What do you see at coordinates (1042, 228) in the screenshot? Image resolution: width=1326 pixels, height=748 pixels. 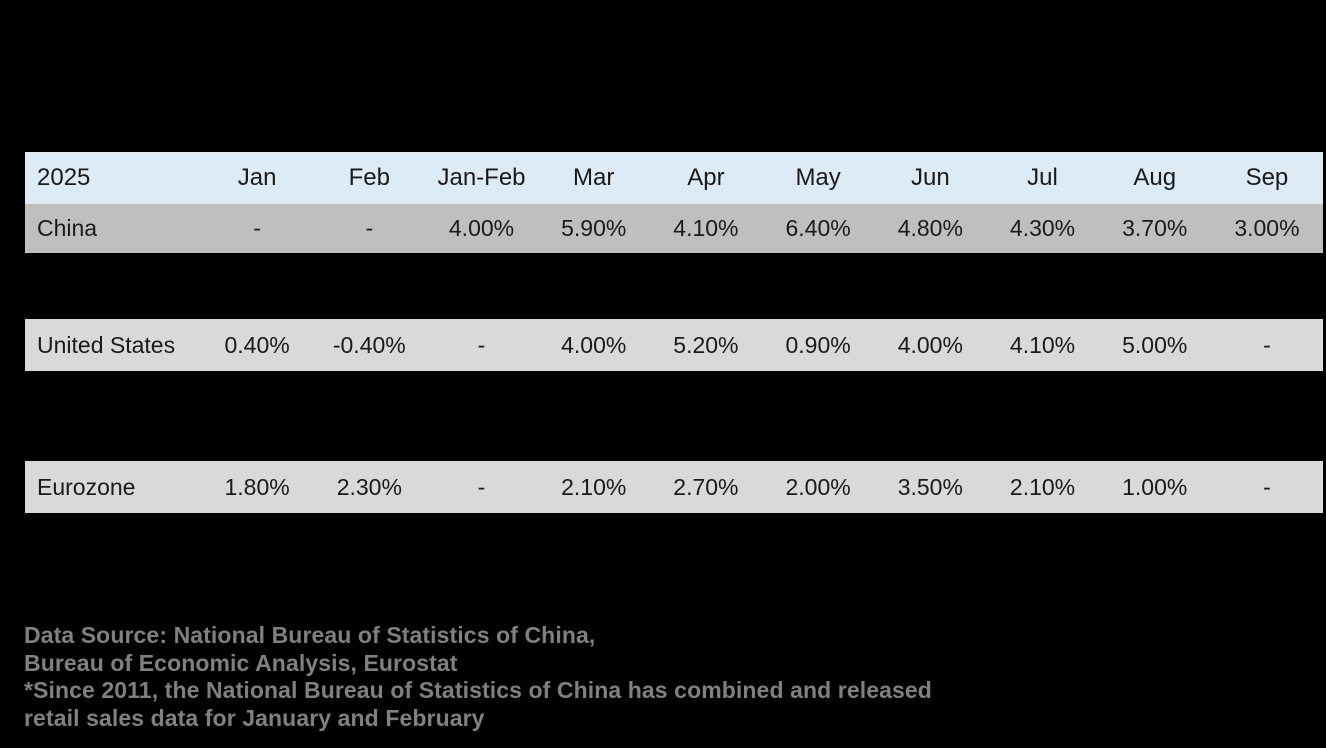 I see `value-cell: 4.30%` at bounding box center [1042, 228].